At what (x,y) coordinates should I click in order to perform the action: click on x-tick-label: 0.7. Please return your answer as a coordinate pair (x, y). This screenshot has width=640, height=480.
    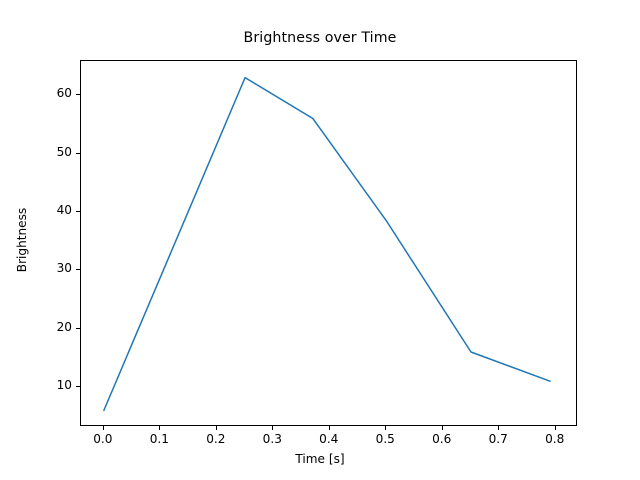
    Looking at the image, I should click on (498, 439).